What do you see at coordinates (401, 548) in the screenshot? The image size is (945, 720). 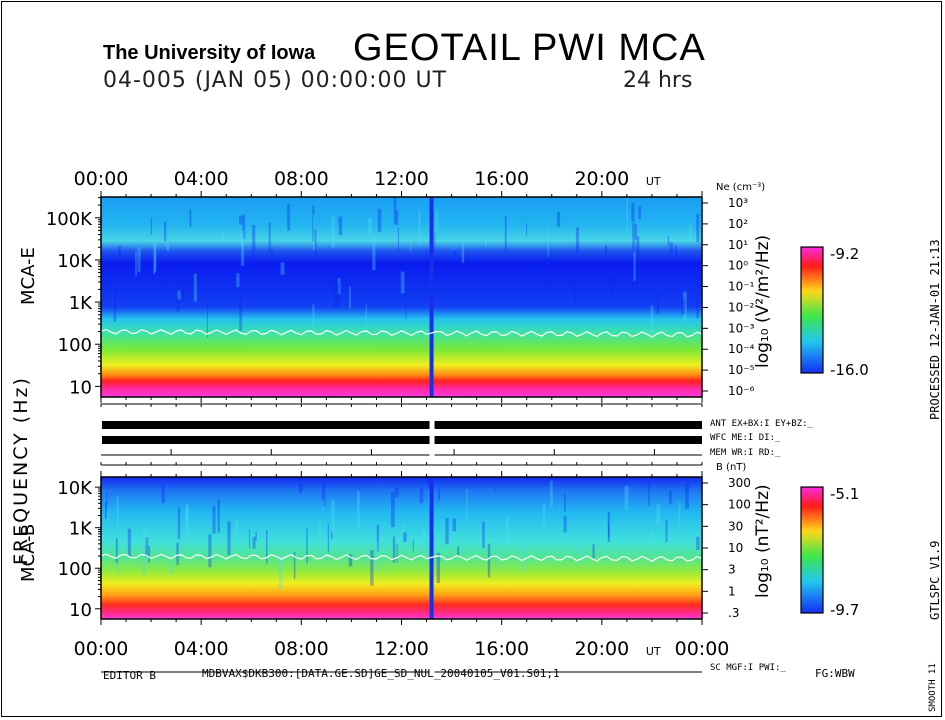 I see `spectrogram-mca-b` at bounding box center [401, 548].